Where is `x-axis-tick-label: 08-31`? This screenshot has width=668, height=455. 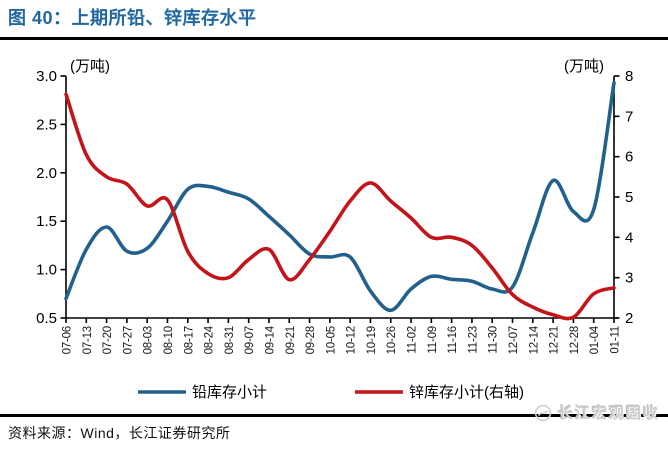
x-axis-tick-label: 08-31 is located at coordinates (230, 340).